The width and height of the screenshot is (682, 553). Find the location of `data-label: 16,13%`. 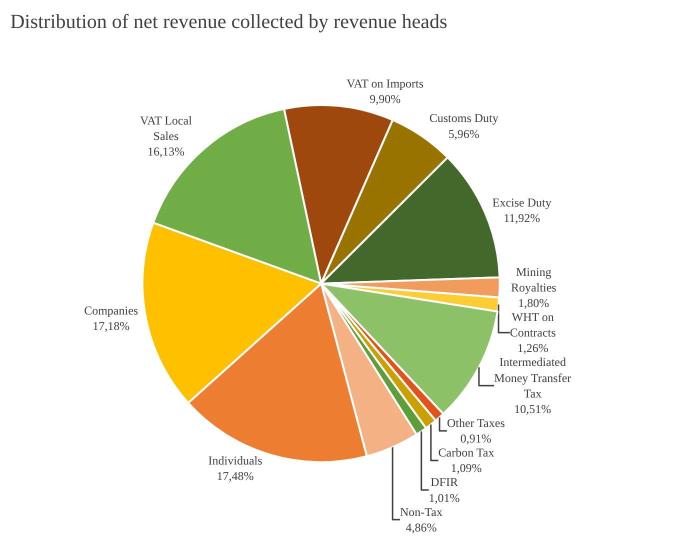

data-label: 16,13% is located at coordinates (165, 151).